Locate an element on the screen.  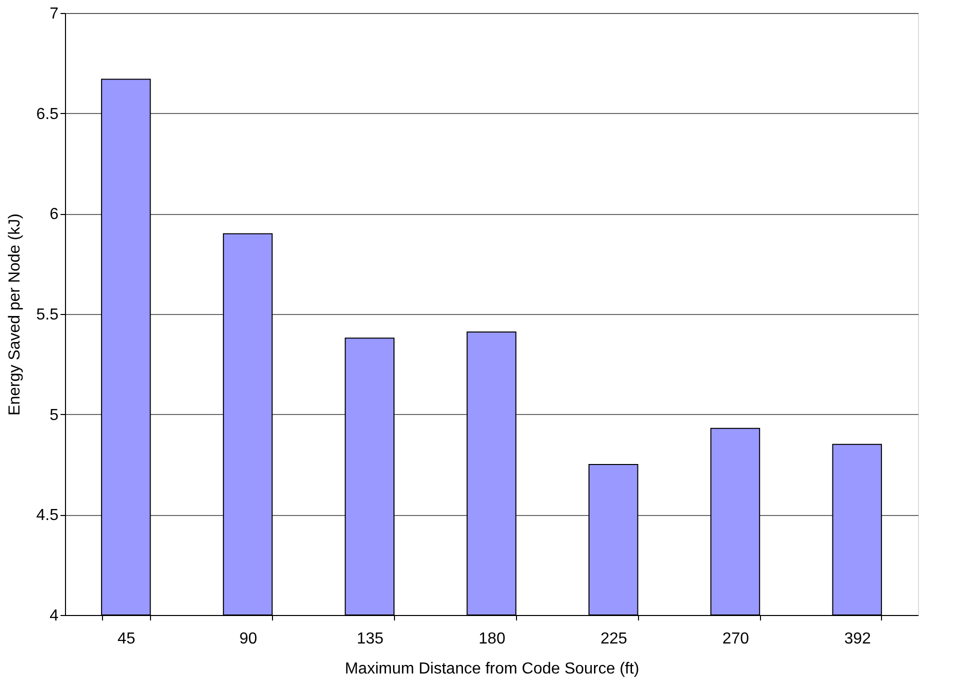
y-tick-label: 5.5 is located at coordinates (47, 315).